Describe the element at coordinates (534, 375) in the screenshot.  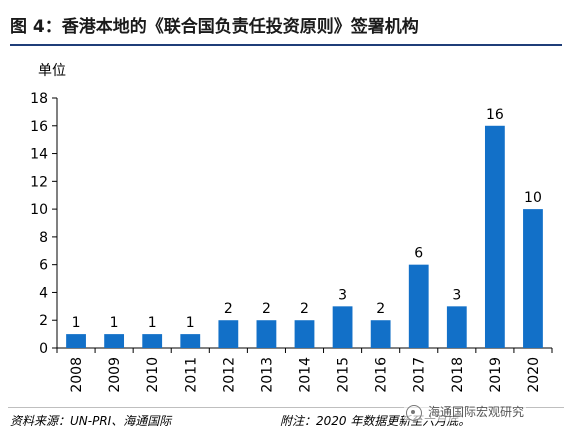
I see `x-tick-label: 2020` at that location.